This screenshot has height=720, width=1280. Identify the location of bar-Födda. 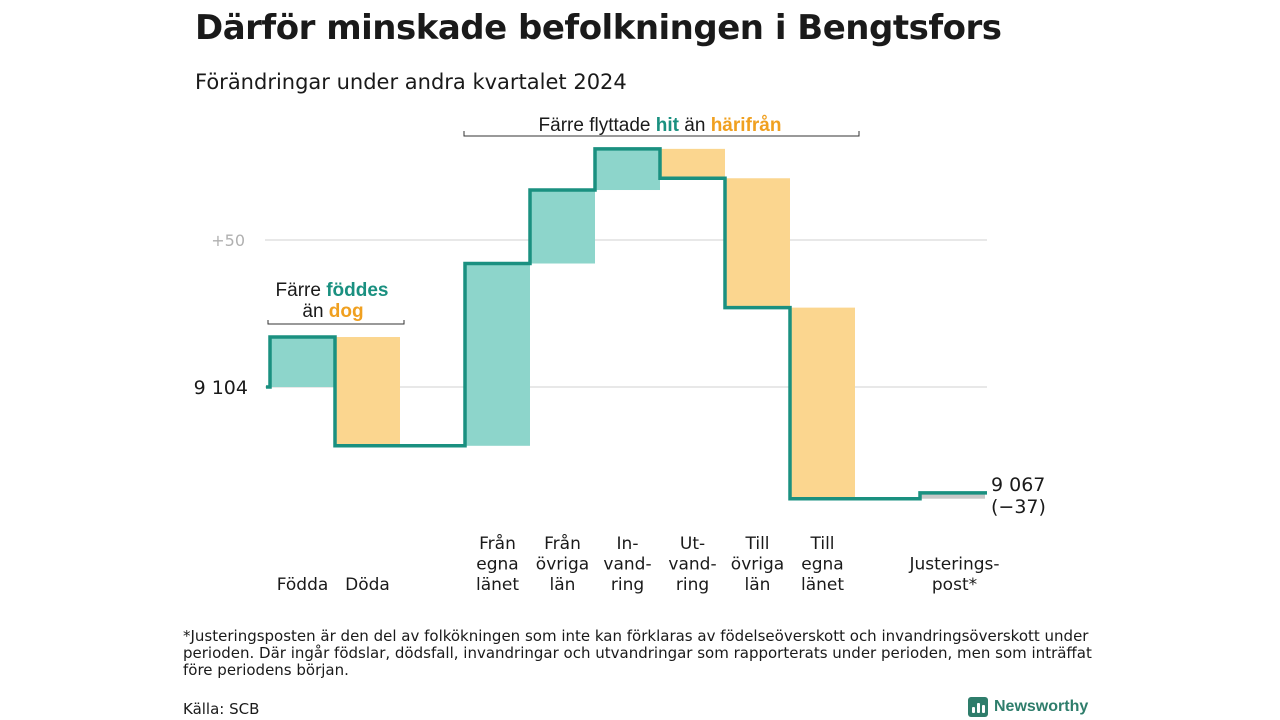
(302, 362).